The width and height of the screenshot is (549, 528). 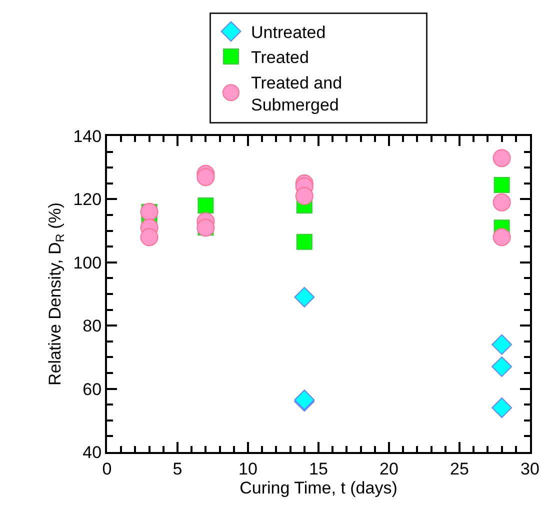 I want to click on legend-label: Untreated, so click(x=288, y=32).